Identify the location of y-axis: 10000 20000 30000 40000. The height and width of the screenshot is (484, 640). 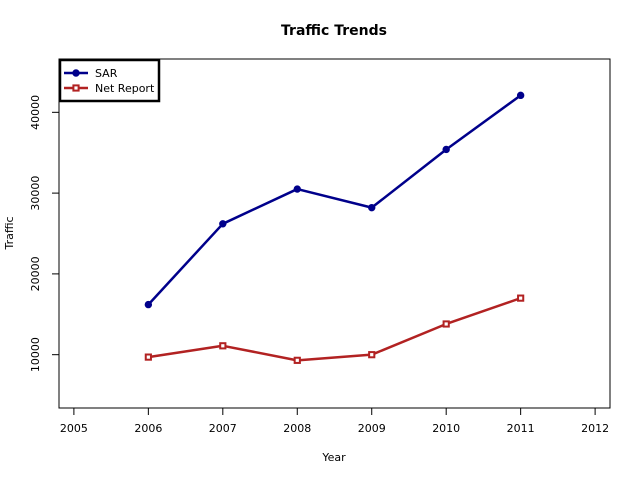
(44, 233).